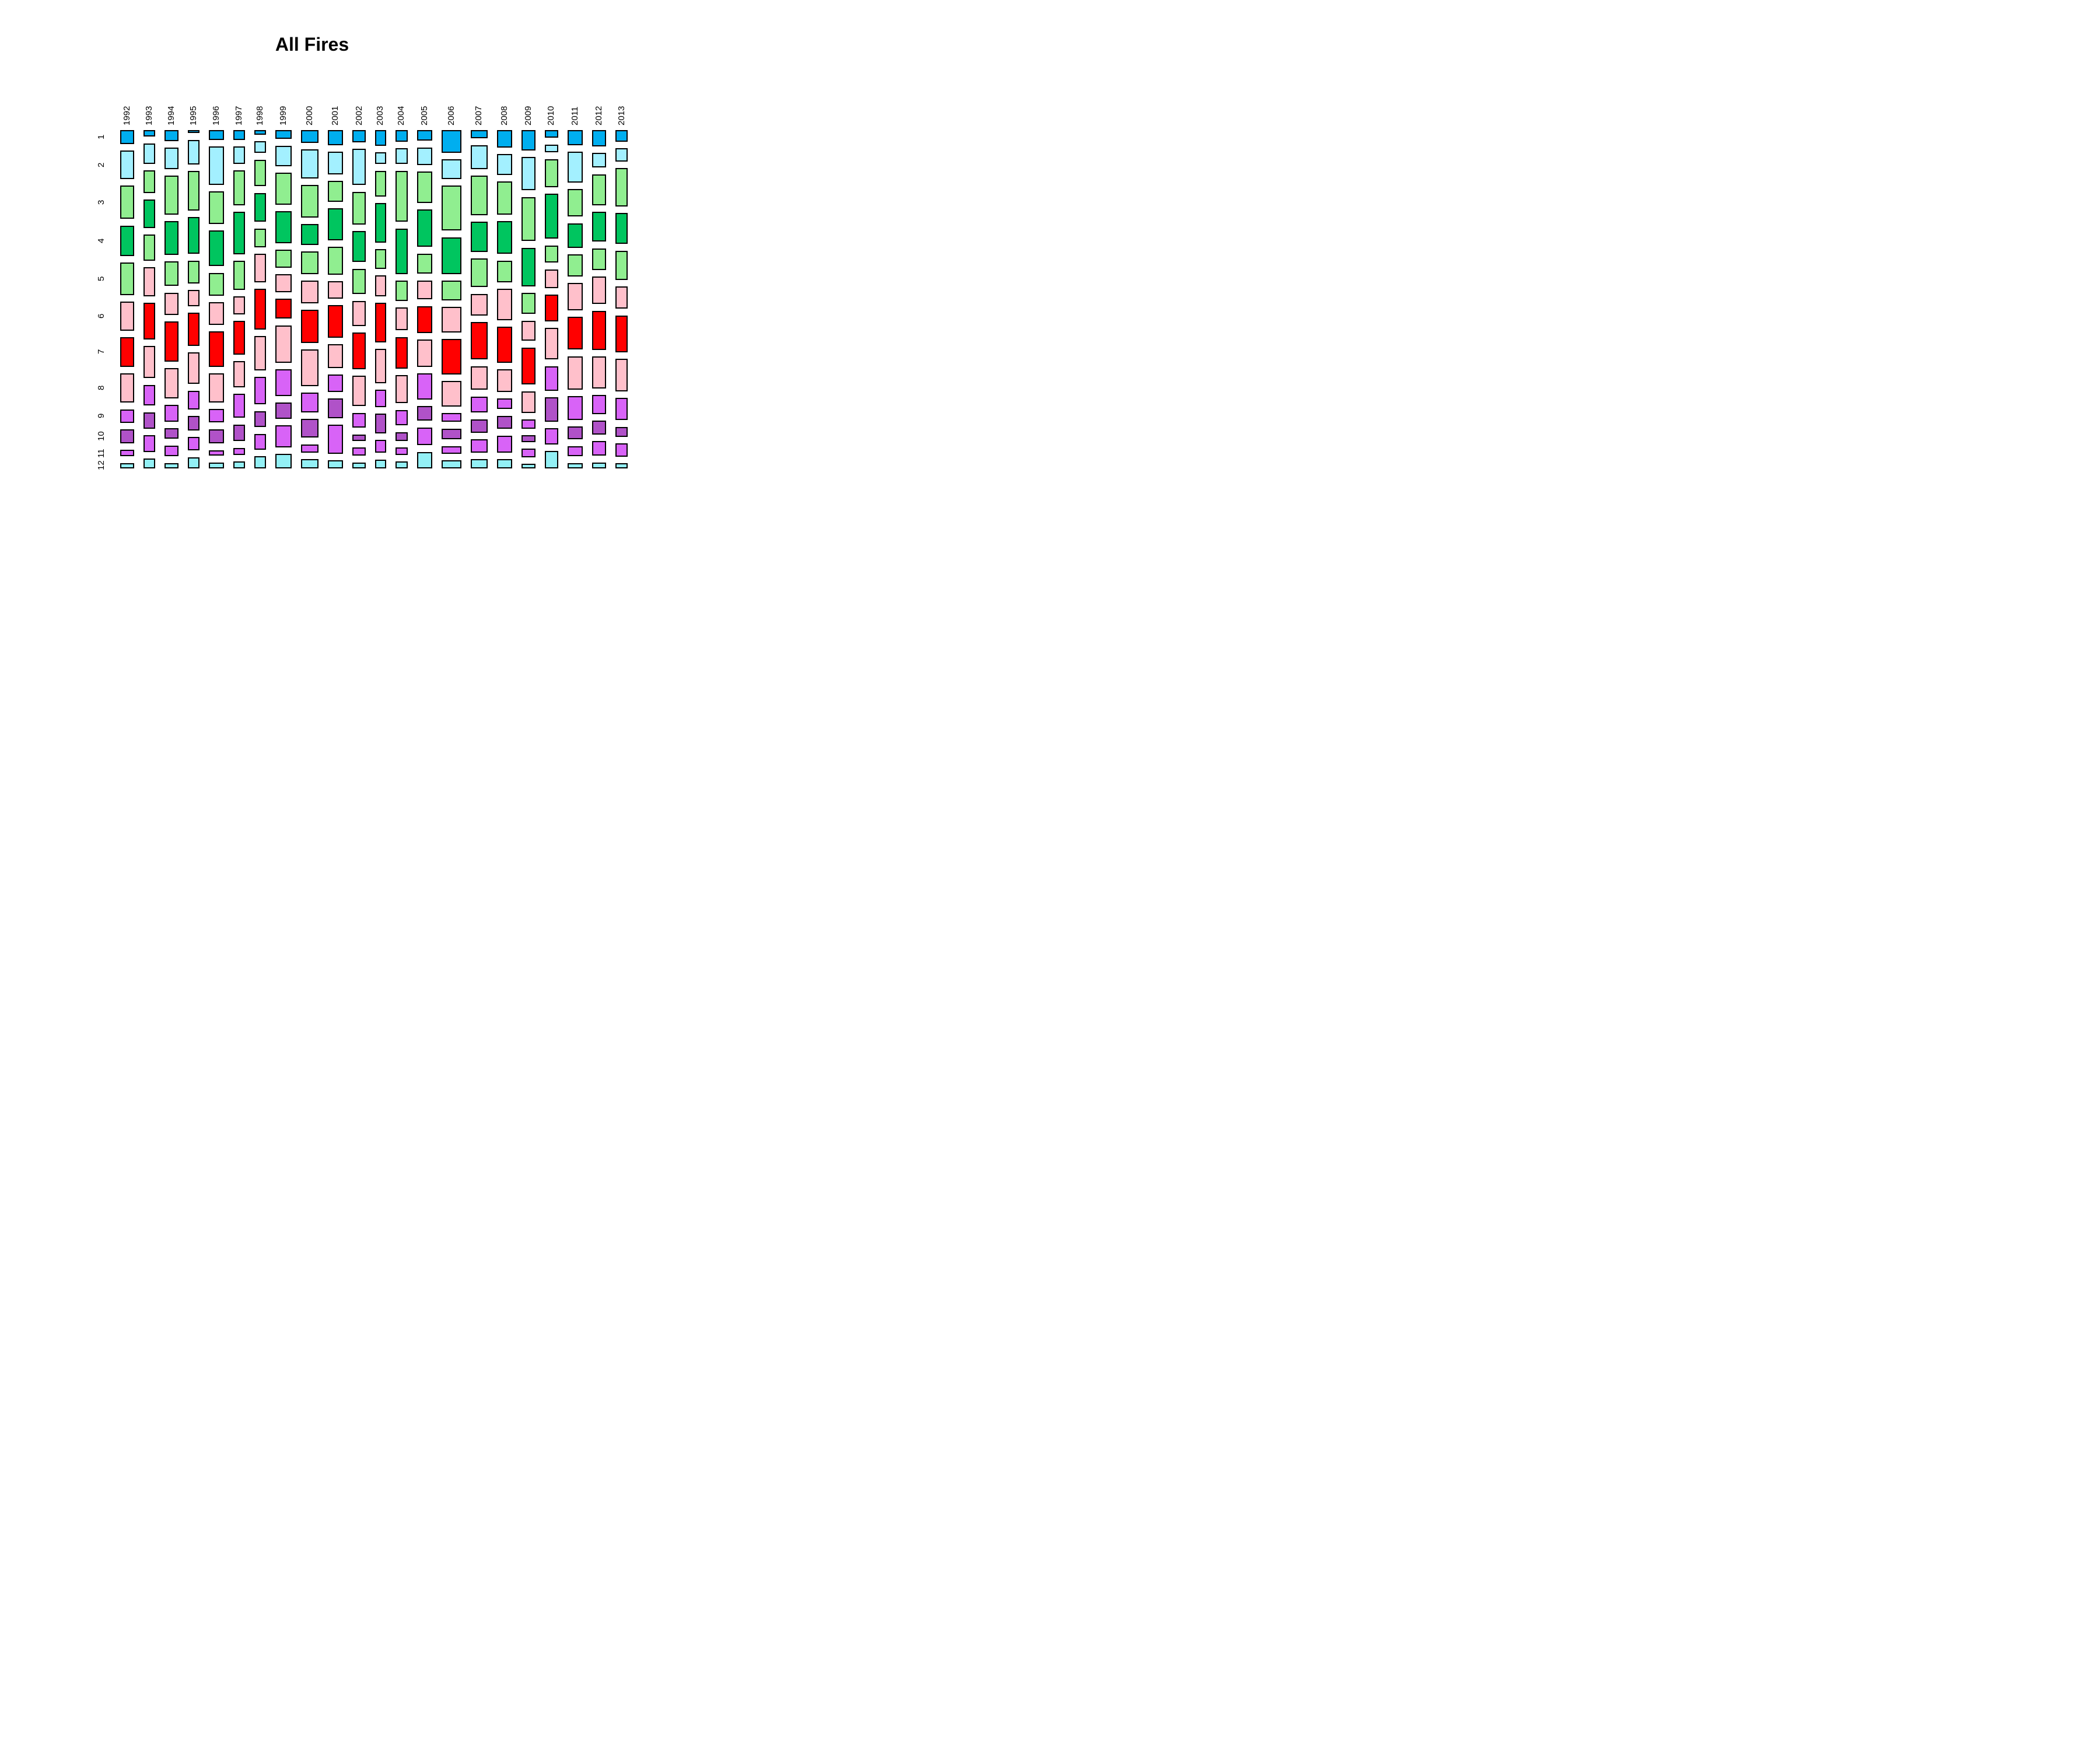  Describe the element at coordinates (528, 116) in the screenshot. I see `year-label-2009: 2009` at that location.